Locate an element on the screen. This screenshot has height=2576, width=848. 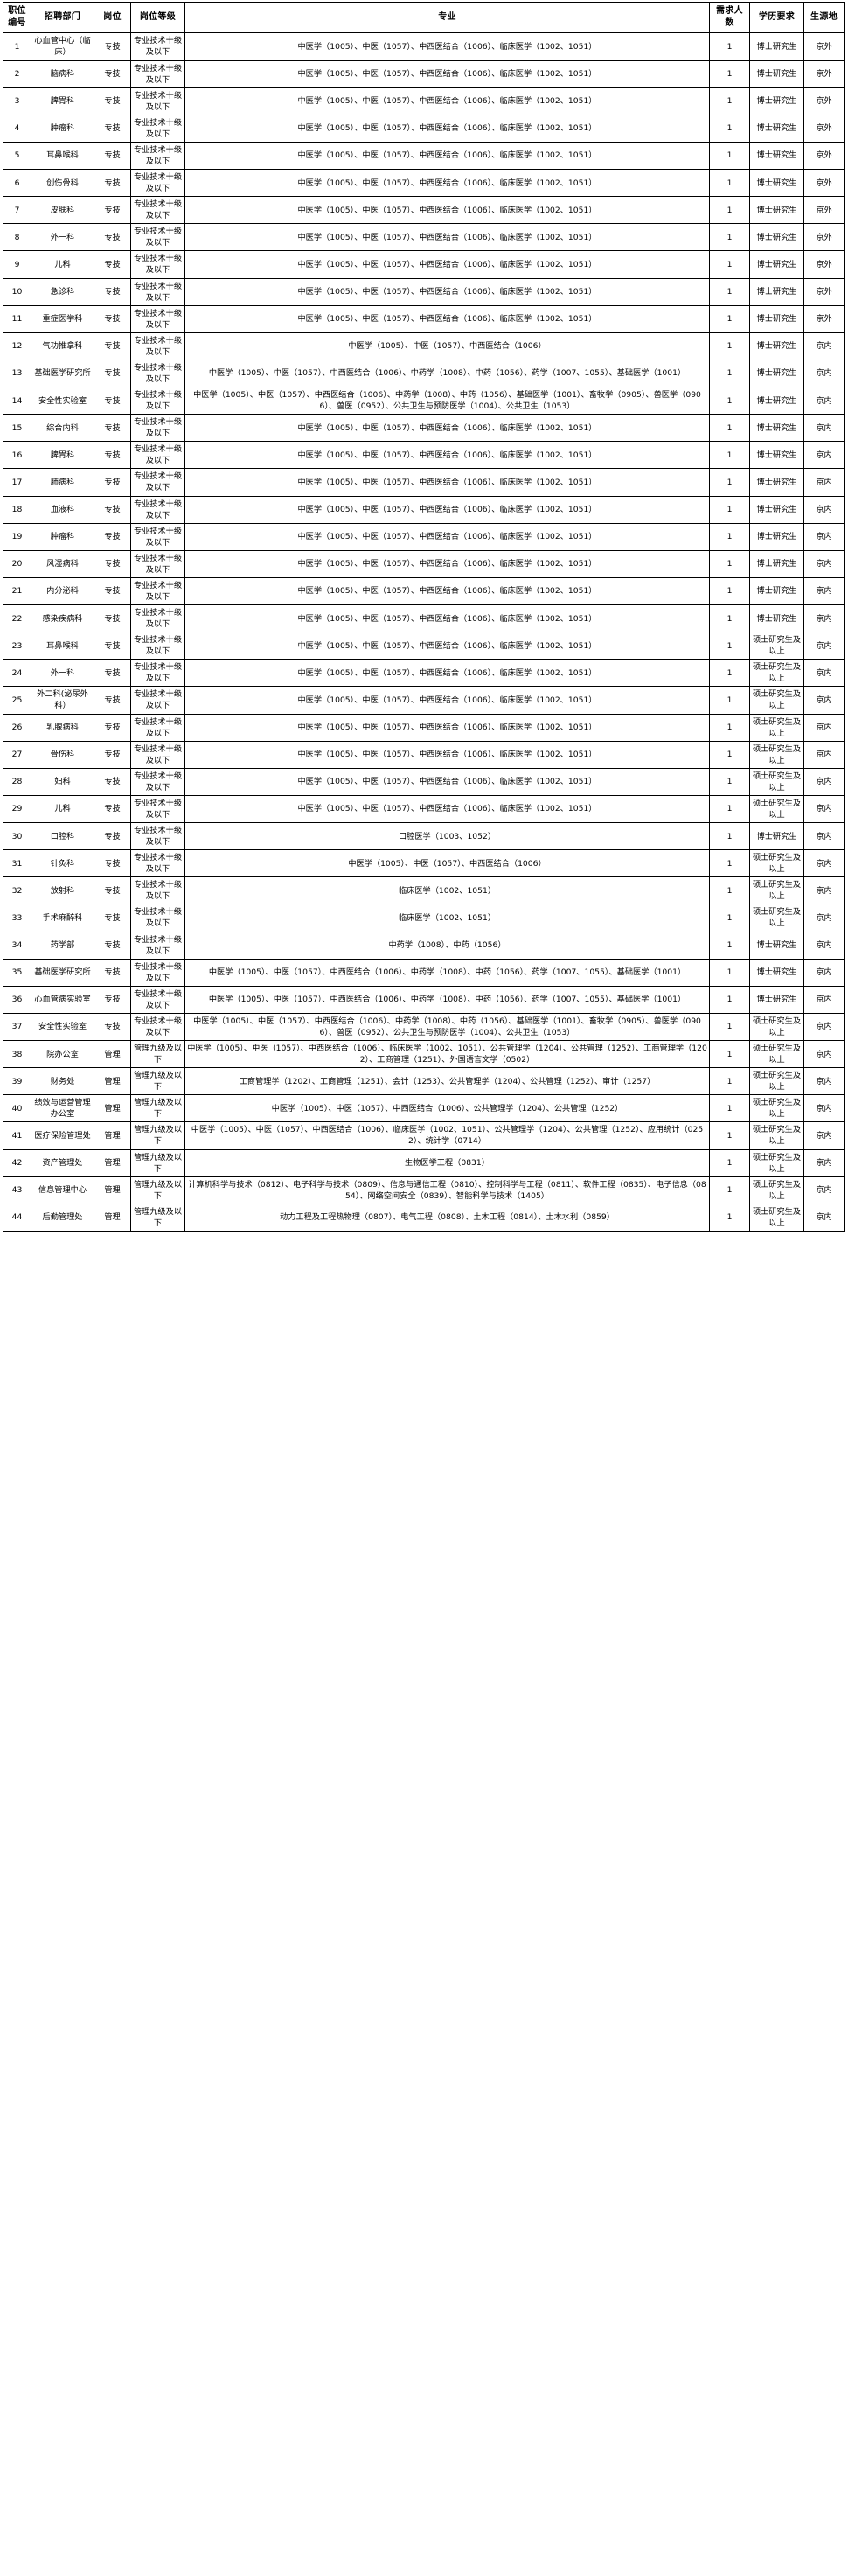
cell-position-id: 5 is located at coordinates (17, 156).